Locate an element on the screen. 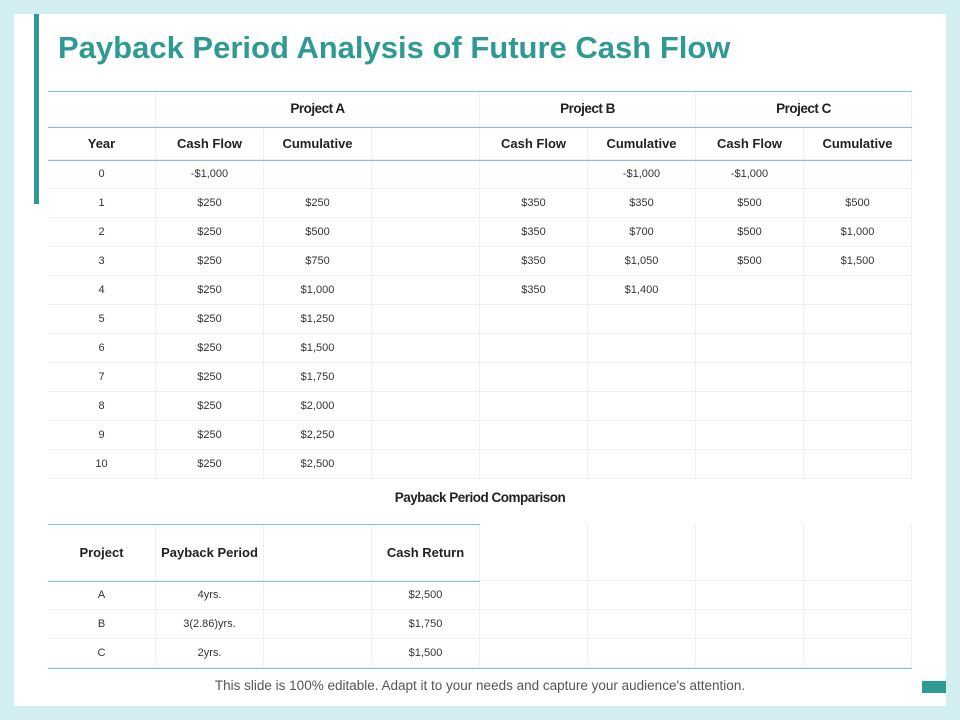 This screenshot has width=960, height=720. project-a-header: Project A is located at coordinates (318, 109).